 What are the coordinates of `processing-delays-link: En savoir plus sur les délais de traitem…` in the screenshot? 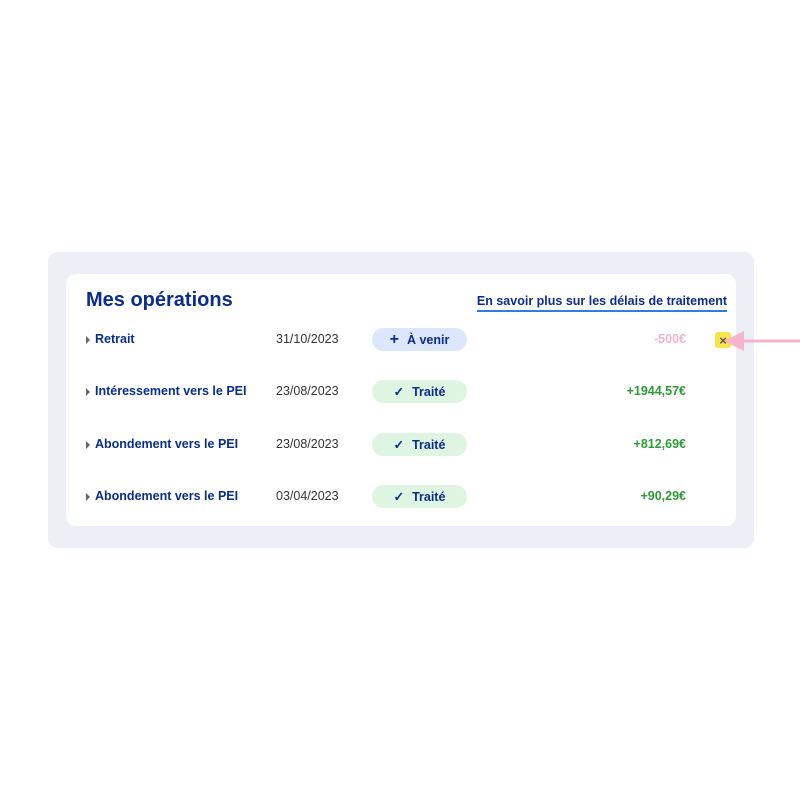 It's located at (601, 303).